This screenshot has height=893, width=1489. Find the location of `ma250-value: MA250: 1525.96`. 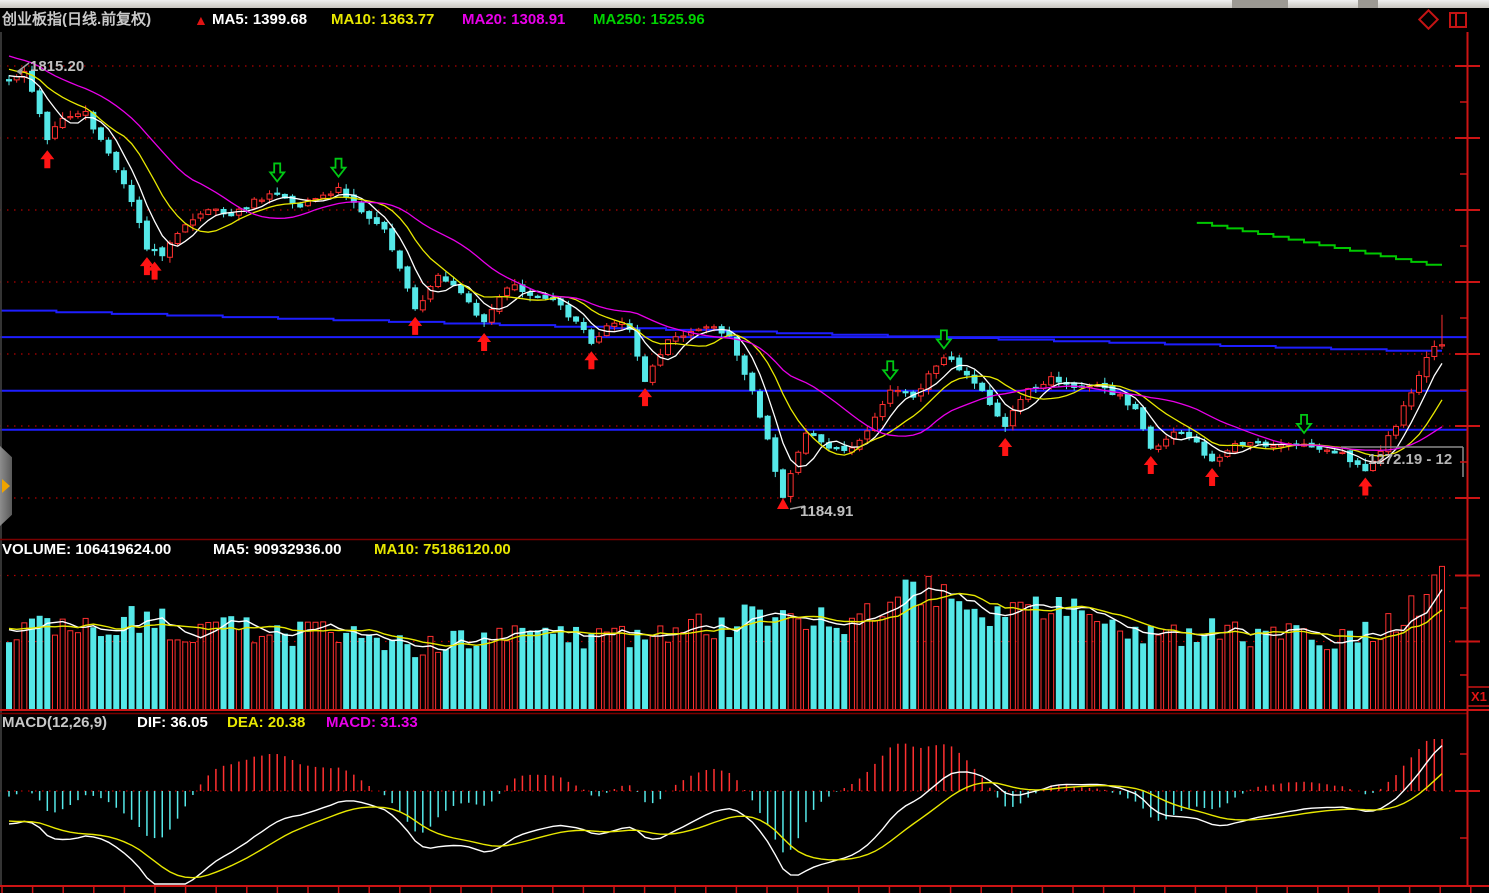

ma250-value: MA250: 1525.96 is located at coordinates (649, 19).